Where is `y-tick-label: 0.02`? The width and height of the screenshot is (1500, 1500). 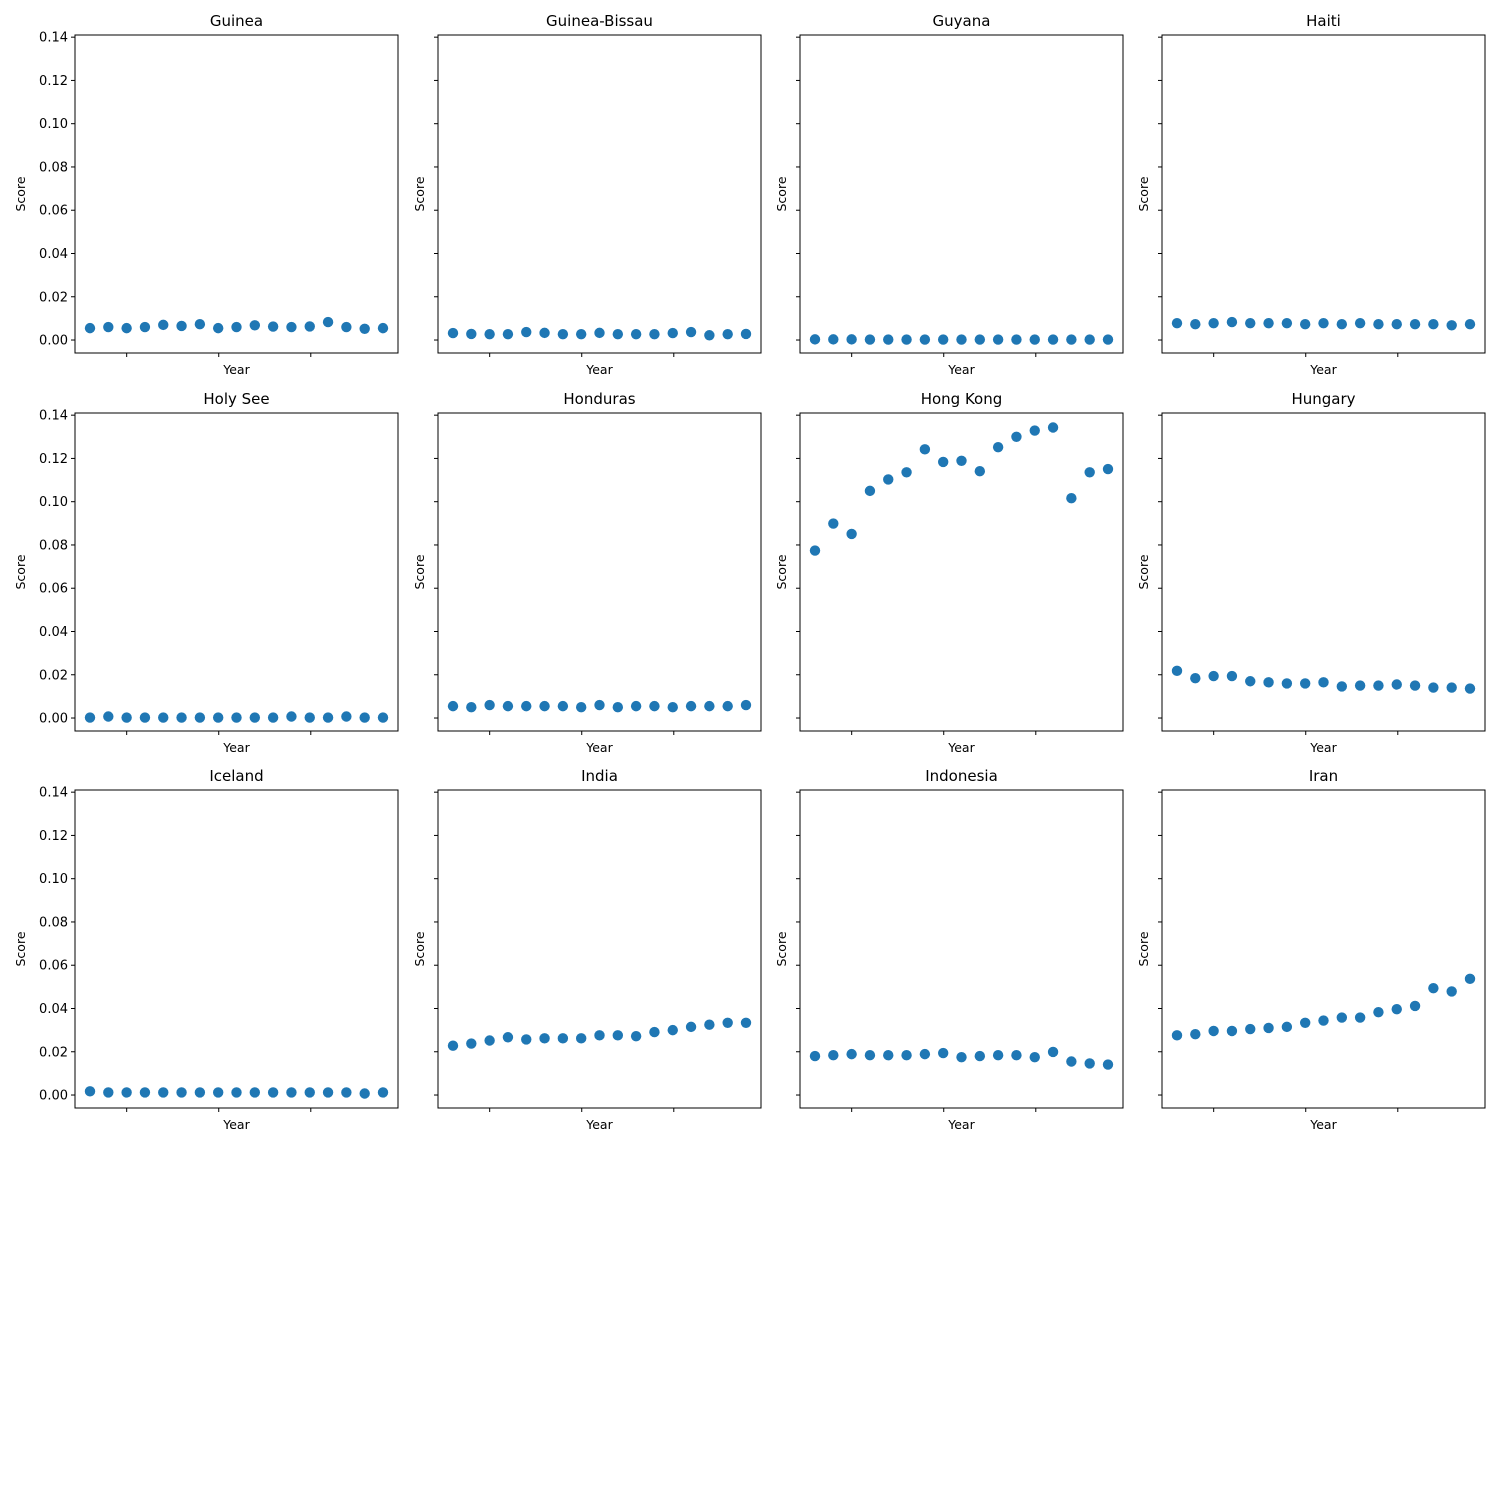
y-tick-label: 0.02 is located at coordinates (53, 1052).